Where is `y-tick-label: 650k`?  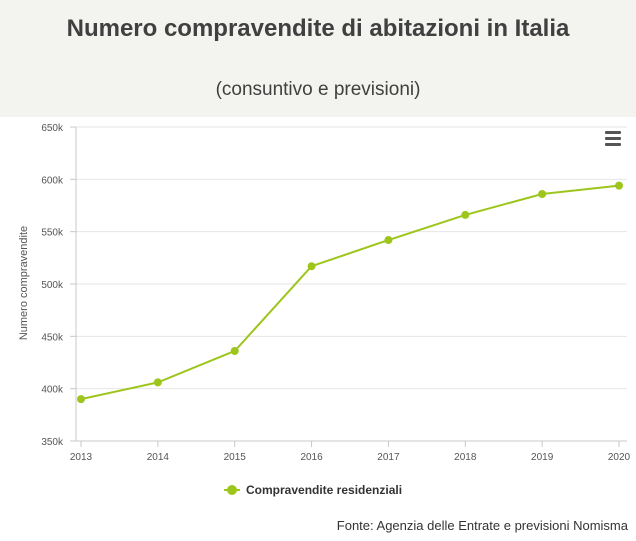 y-tick-label: 650k is located at coordinates (52, 128).